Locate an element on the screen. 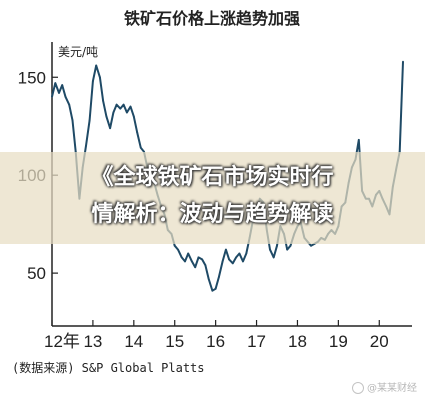  watermark-text: @某某财经 is located at coordinates (392, 388).